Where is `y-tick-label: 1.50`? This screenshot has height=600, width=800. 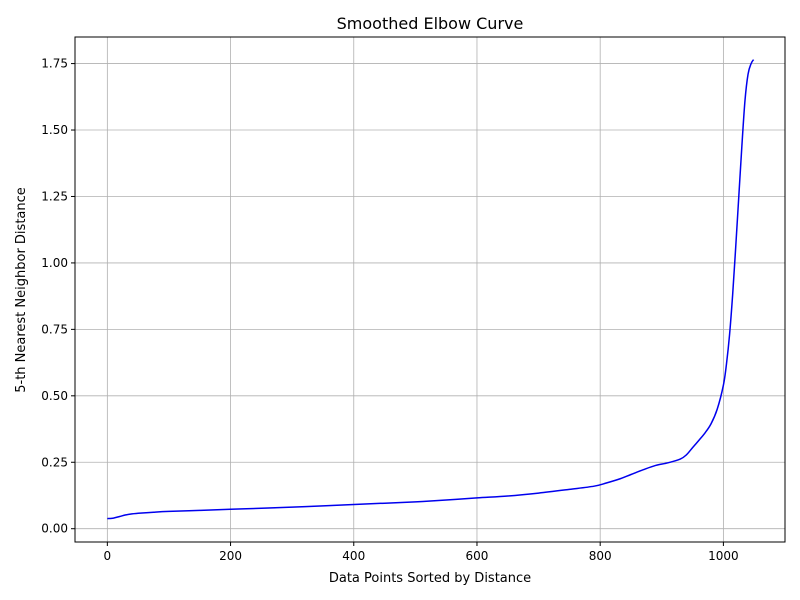 y-tick-label: 1.50 is located at coordinates (54, 130).